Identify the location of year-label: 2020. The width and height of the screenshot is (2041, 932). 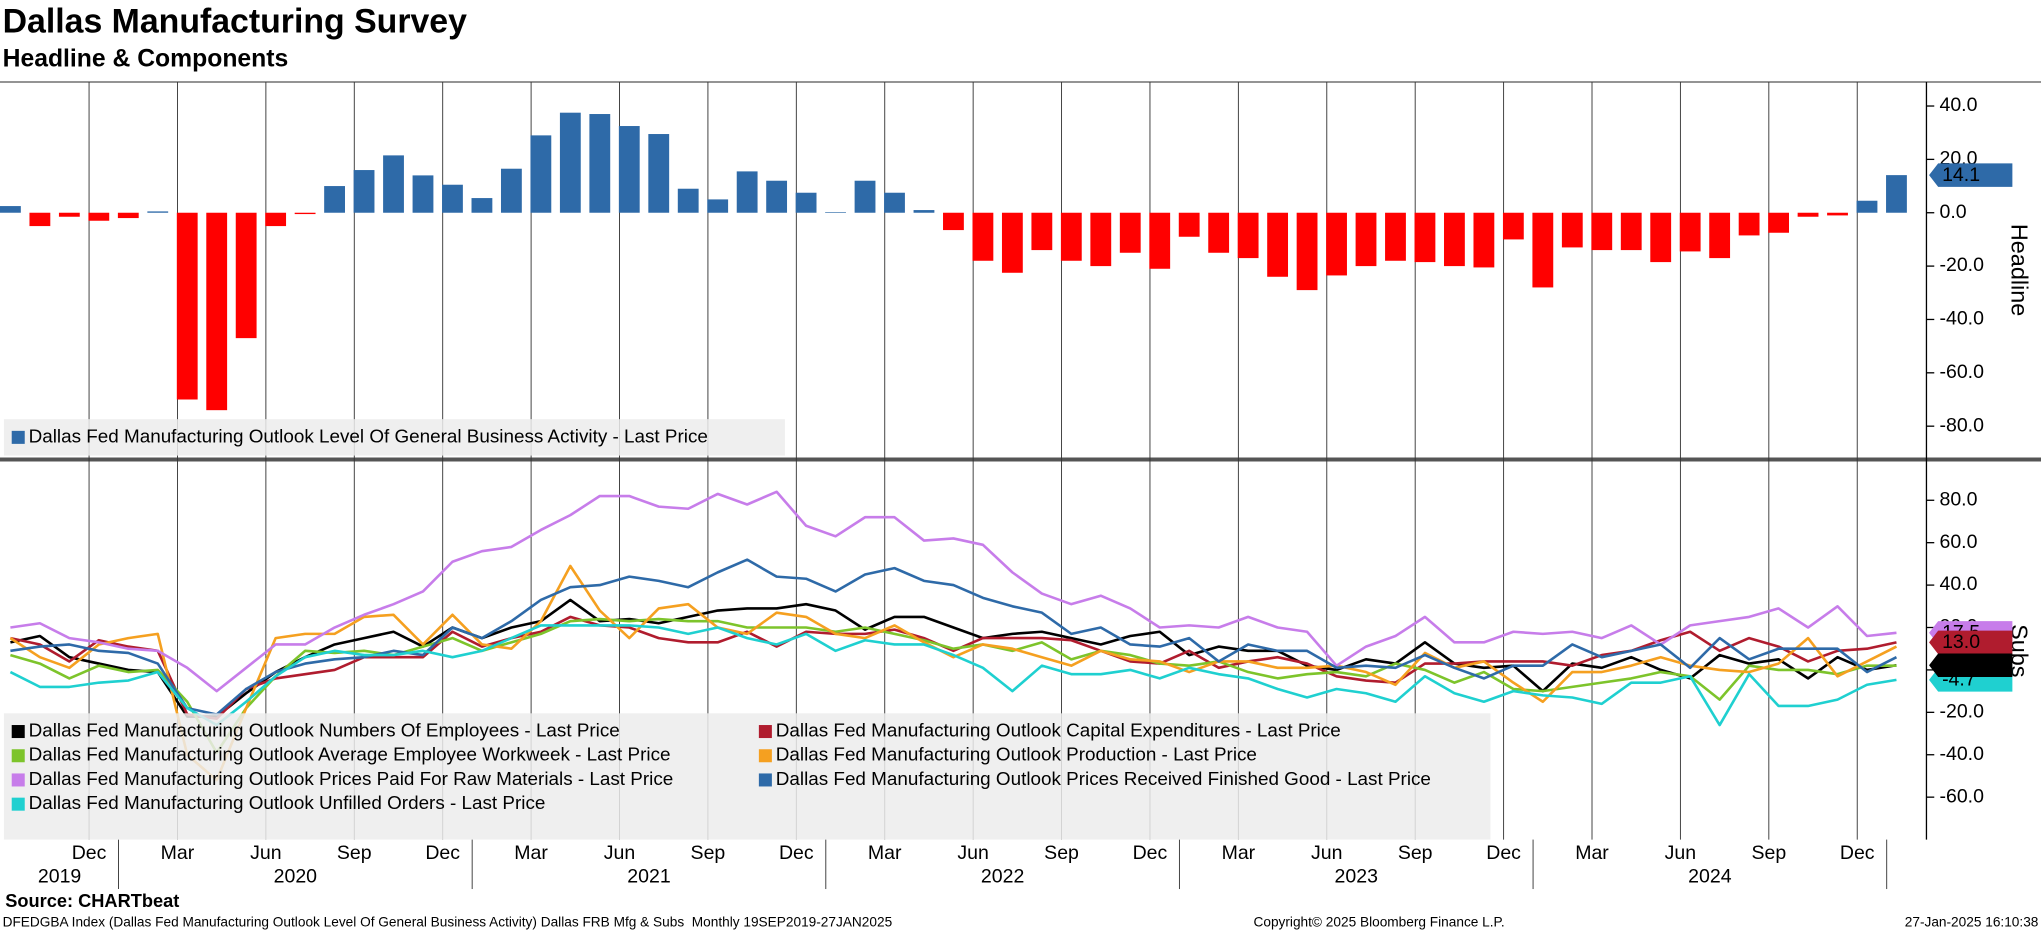
(296, 876).